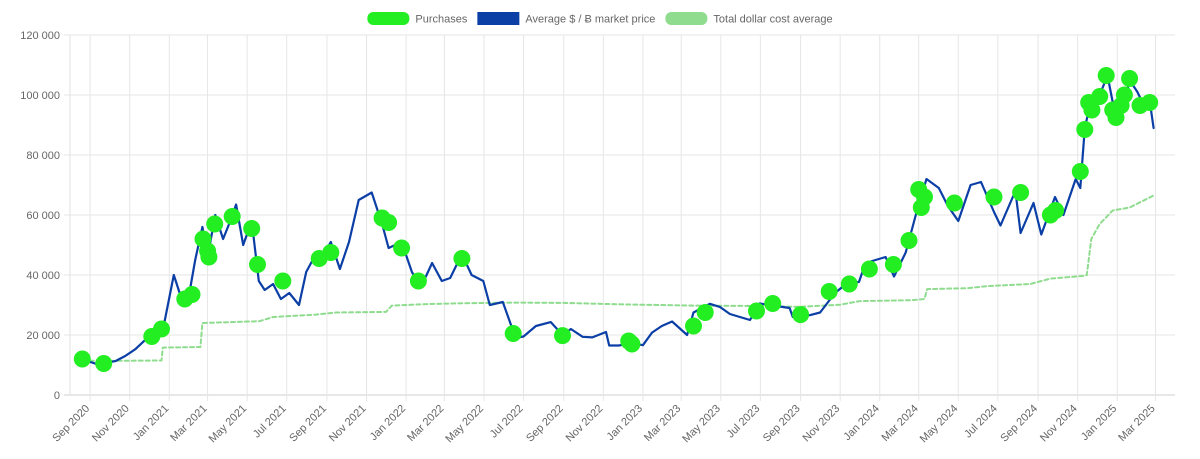 This screenshot has height=459, width=1200. What do you see at coordinates (57, 396) in the screenshot?
I see `y-tick-label: 0` at bounding box center [57, 396].